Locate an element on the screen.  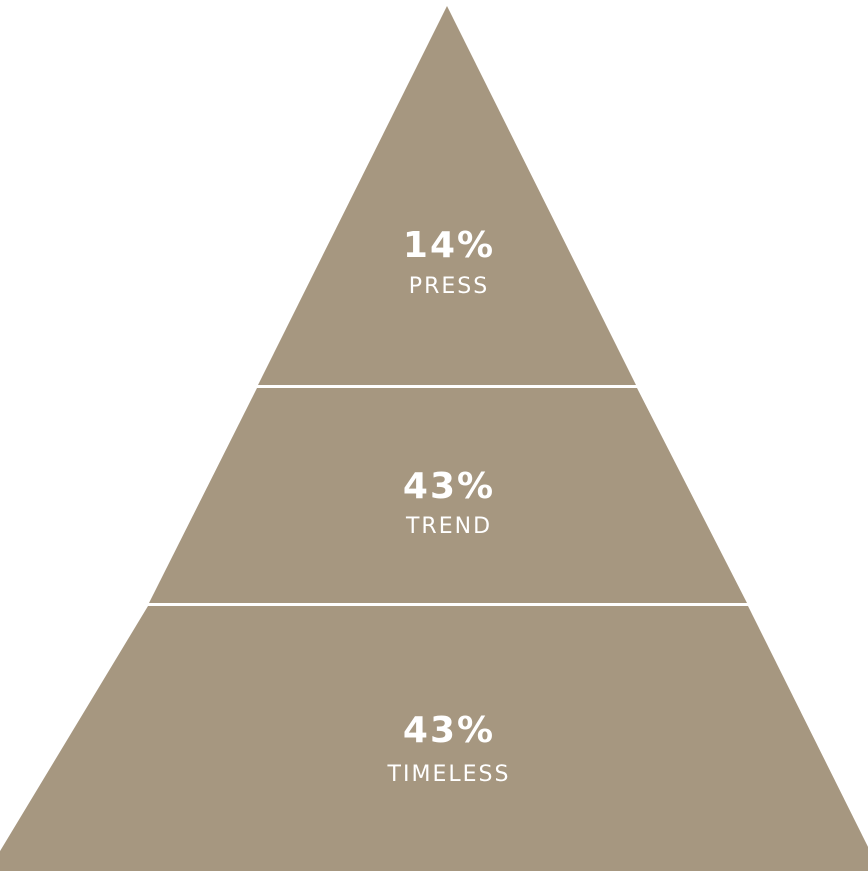
timeless-label: TIMELESS is located at coordinates (449, 774).